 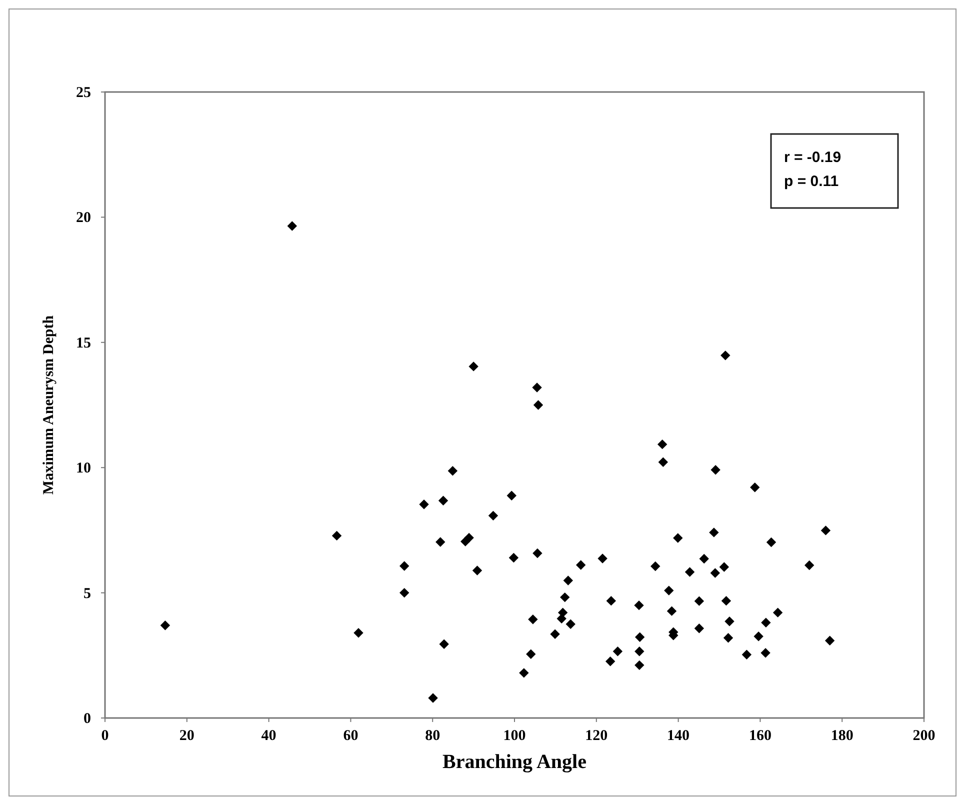 I want to click on x-axis-title: Branching Angle, so click(x=514, y=762).